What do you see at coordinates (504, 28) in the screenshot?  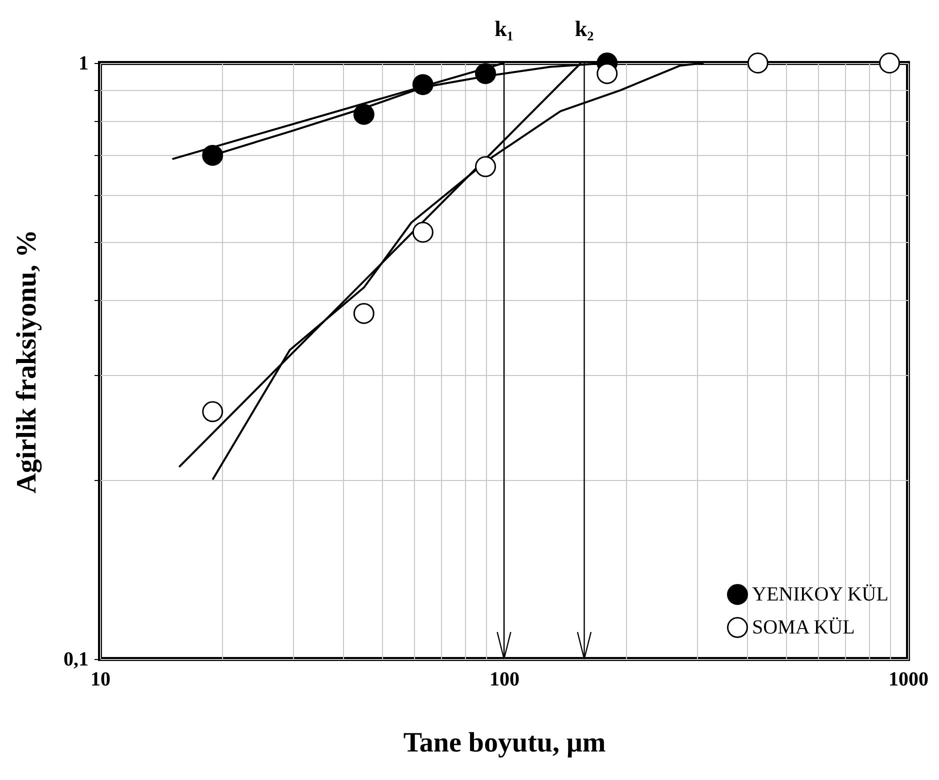 I see `ref-line-label: k₁` at bounding box center [504, 28].